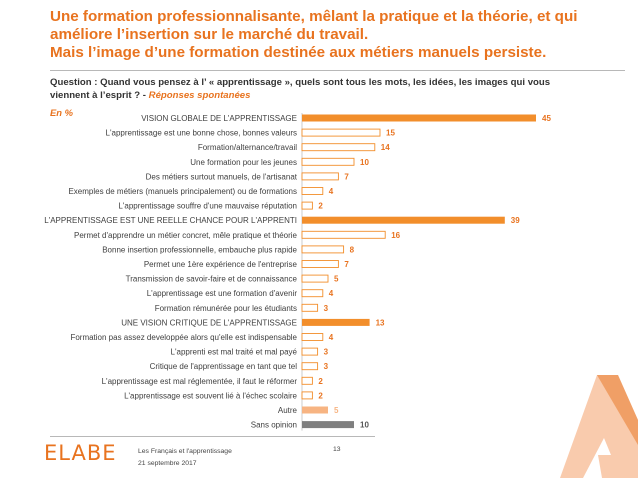  Describe the element at coordinates (226, 308) in the screenshot. I see `category-label-formation-remuneree-pour-les-etudiants: Formation rémunérée pour les étudiants` at that location.